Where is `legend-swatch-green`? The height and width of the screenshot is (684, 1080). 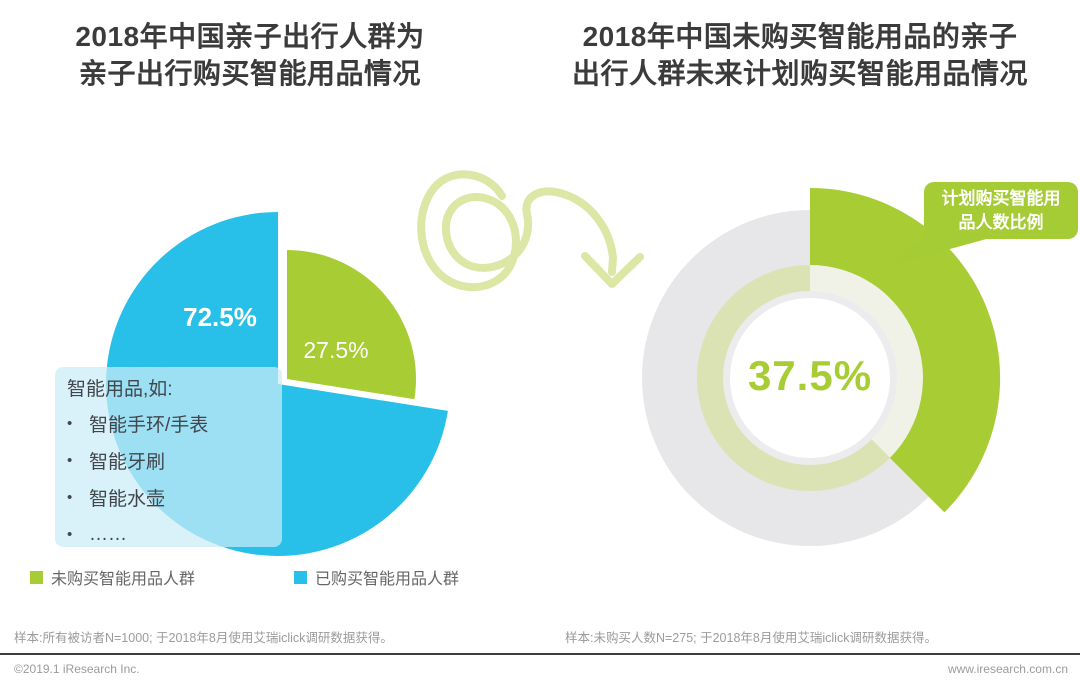 legend-swatch-green is located at coordinates (36, 577).